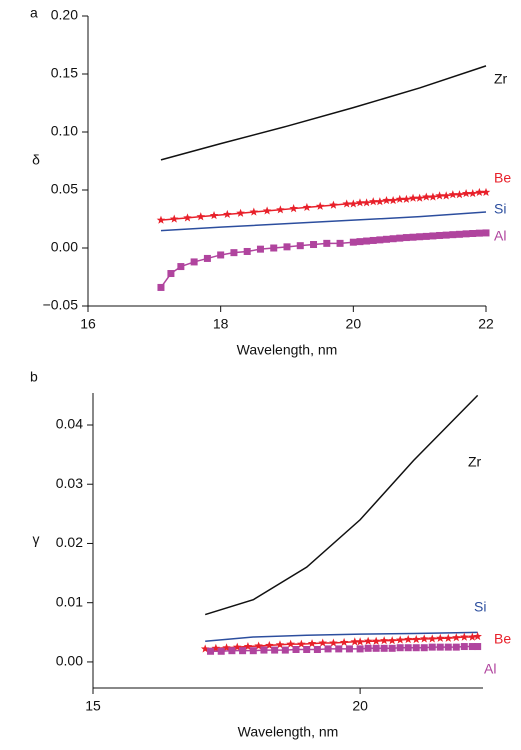  Describe the element at coordinates (502, 639) in the screenshot. I see `series-label: Be` at that location.